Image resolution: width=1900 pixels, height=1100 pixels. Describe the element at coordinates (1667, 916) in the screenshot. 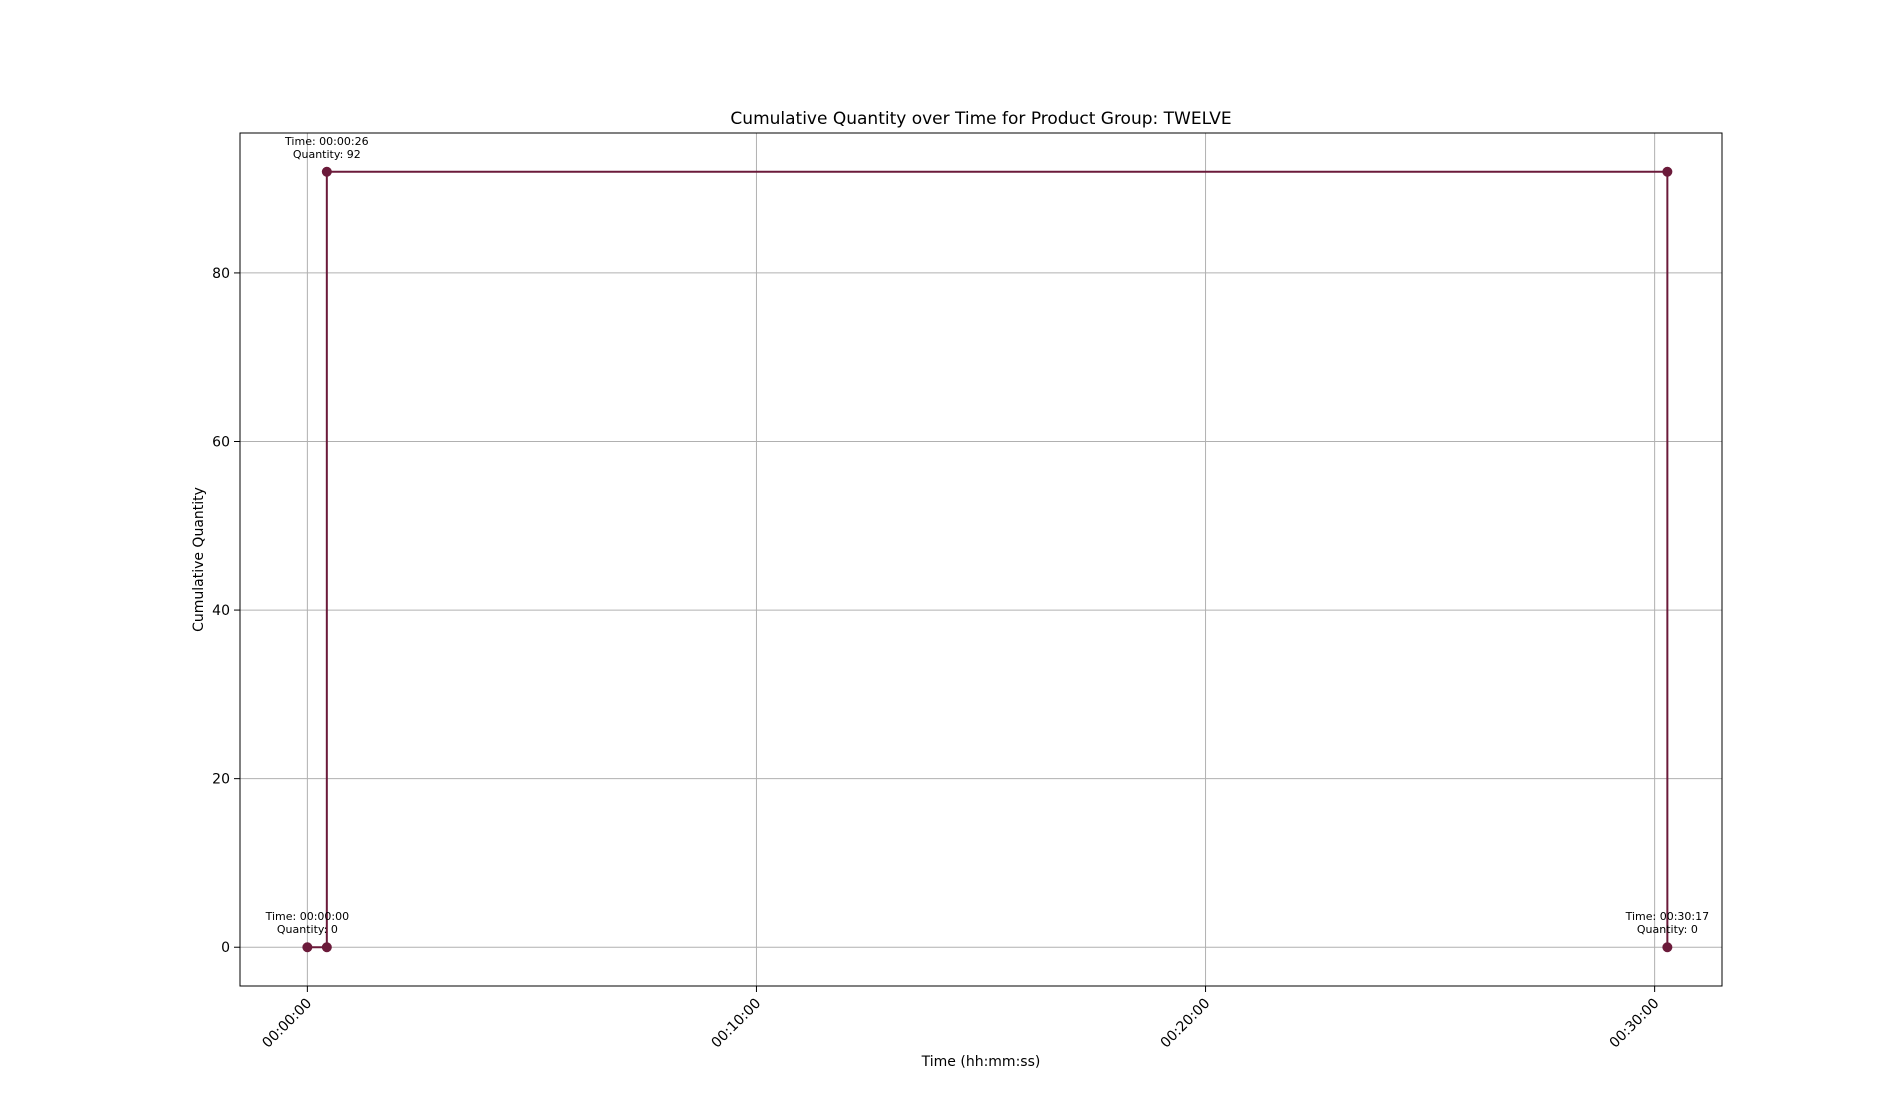

I see `annotation-time: Time: 00:30:17` at that location.